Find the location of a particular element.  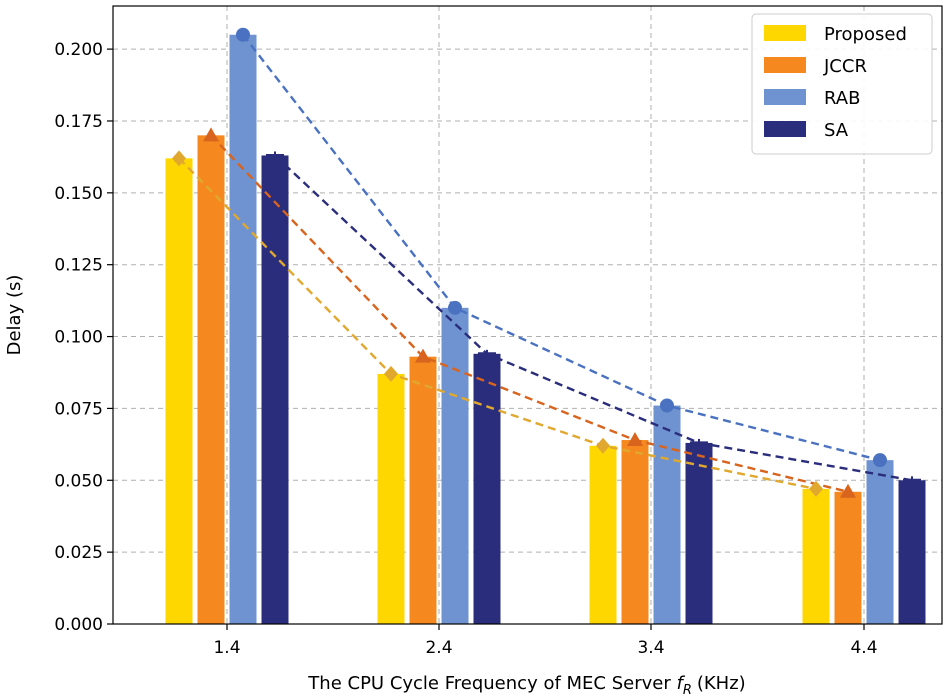

legend-label: Proposed is located at coordinates (865, 34).